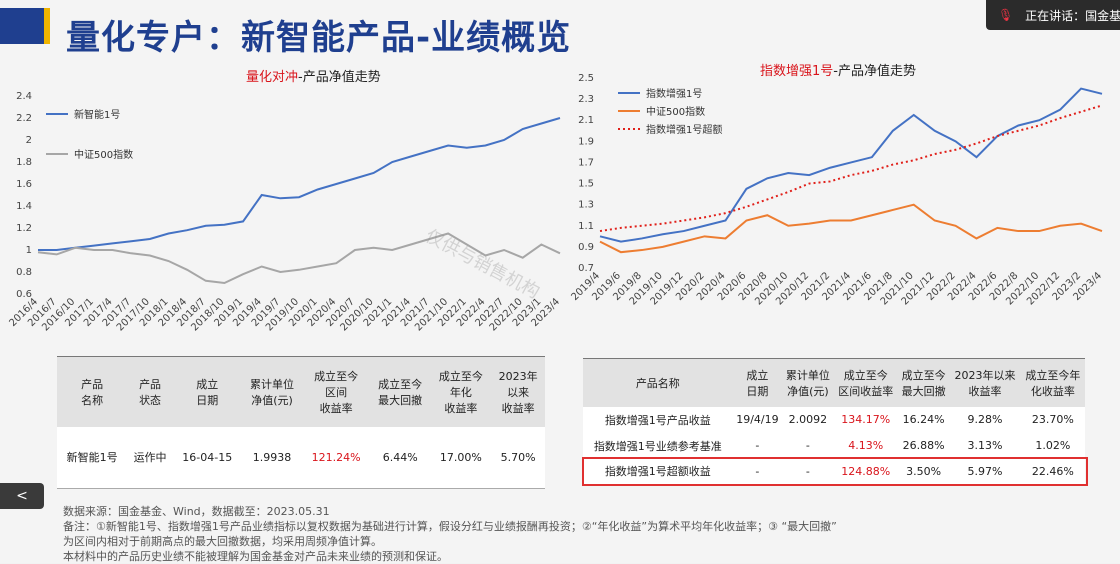 The image size is (1120, 564). I want to click on table-cell: 指数增强1号产品收益, so click(657, 420).